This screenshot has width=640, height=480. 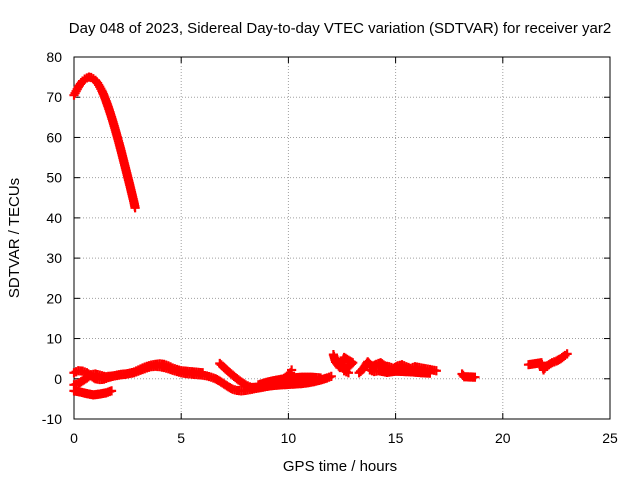 I want to click on y-tick-label: 60, so click(x=54, y=137).